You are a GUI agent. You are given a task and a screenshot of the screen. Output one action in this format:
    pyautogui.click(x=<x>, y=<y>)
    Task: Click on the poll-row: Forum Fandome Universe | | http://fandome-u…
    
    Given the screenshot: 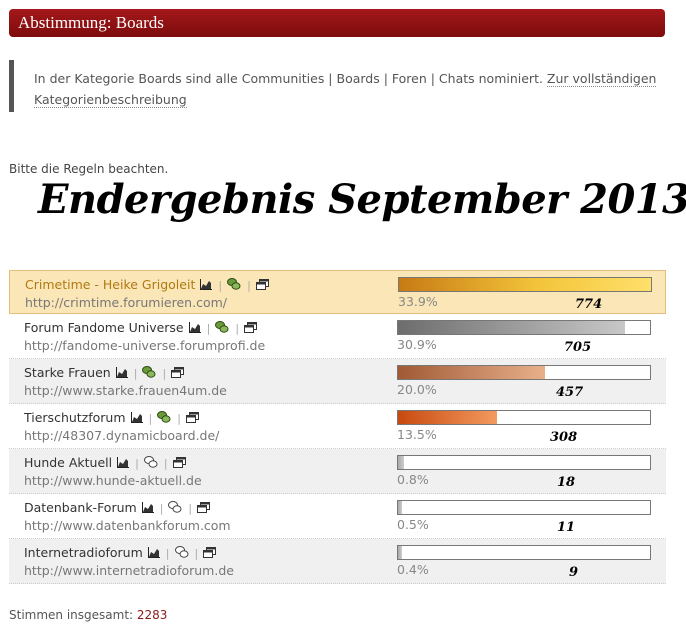 What is the action you would take?
    pyautogui.click(x=337, y=336)
    